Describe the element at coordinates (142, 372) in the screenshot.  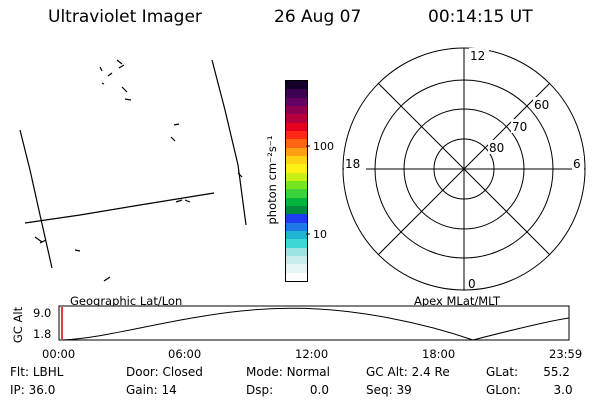
I see `info-label: Door:` at that location.